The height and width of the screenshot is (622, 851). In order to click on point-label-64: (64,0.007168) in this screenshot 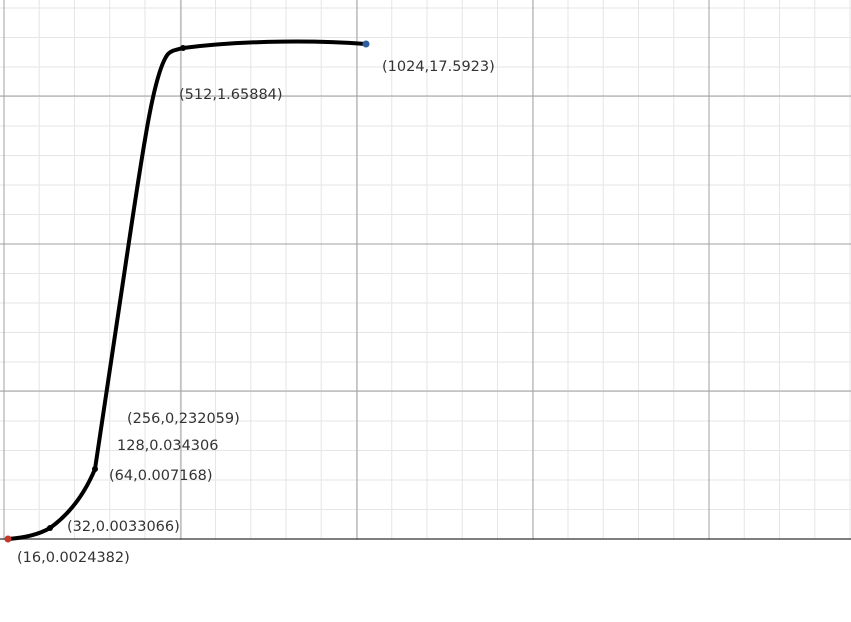, I will do `click(161, 476)`.